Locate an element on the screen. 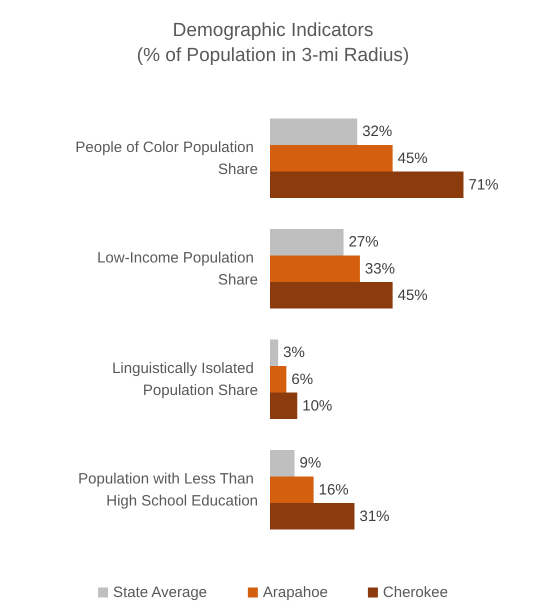 This screenshot has width=546, height=613. data-label: 32% is located at coordinates (377, 131).